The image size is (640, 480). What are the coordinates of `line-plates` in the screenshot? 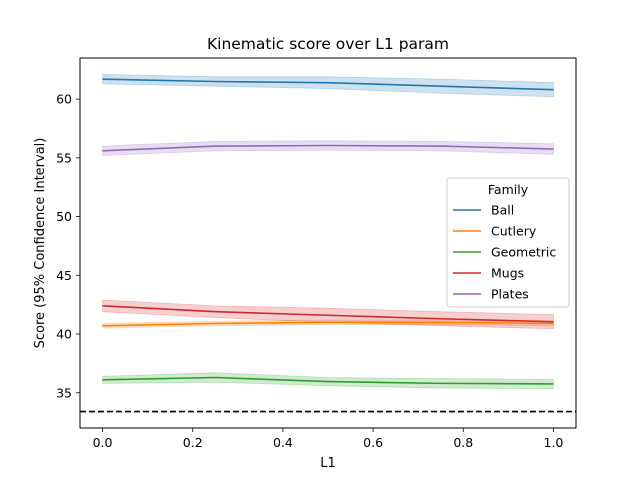 It's located at (328, 148).